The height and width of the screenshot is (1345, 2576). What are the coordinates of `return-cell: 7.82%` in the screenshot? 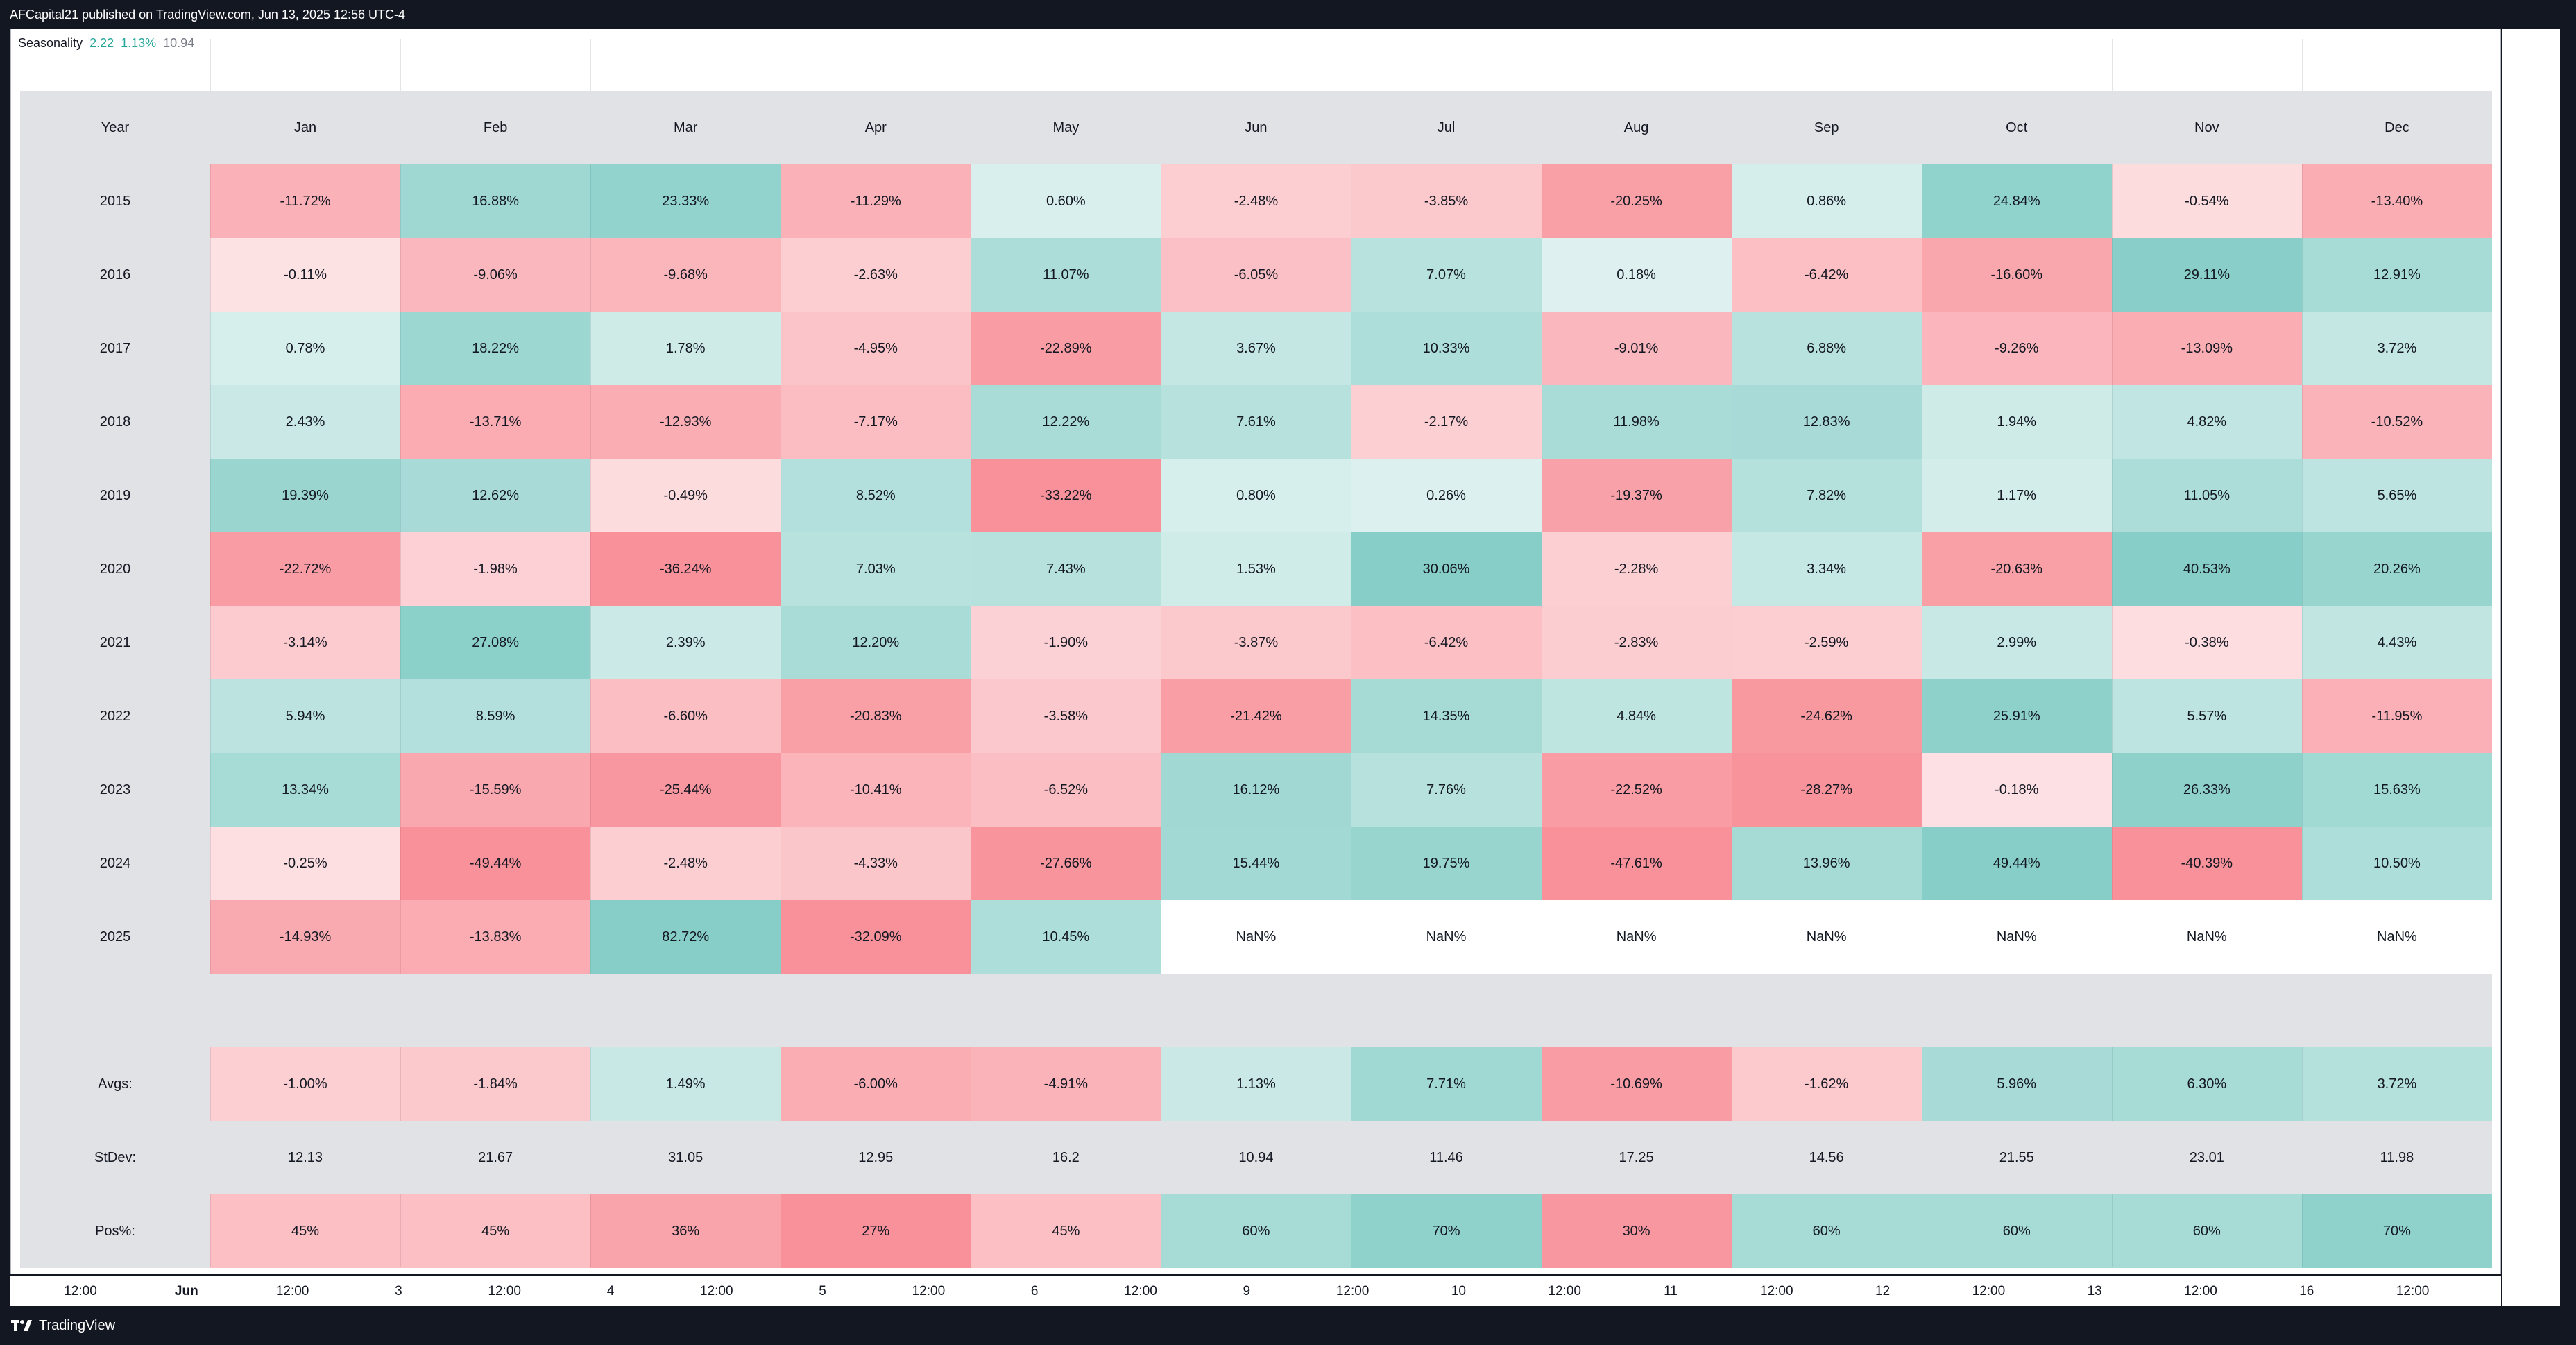 It's located at (1826, 495).